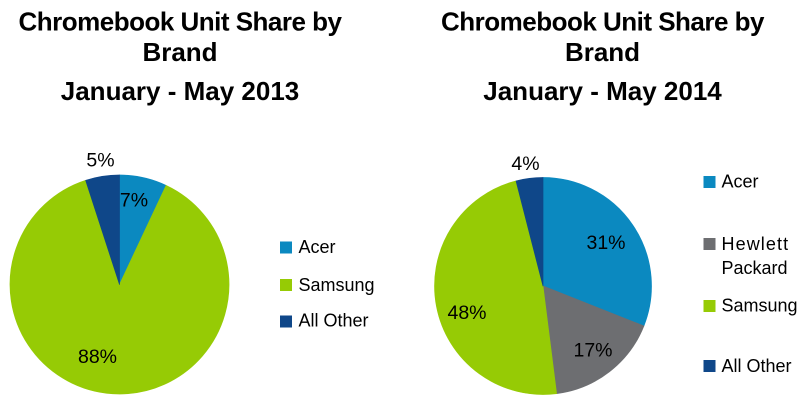 The image size is (800, 410). What do you see at coordinates (756, 244) in the screenshot?
I see `svg-text: Hewlett` at bounding box center [756, 244].